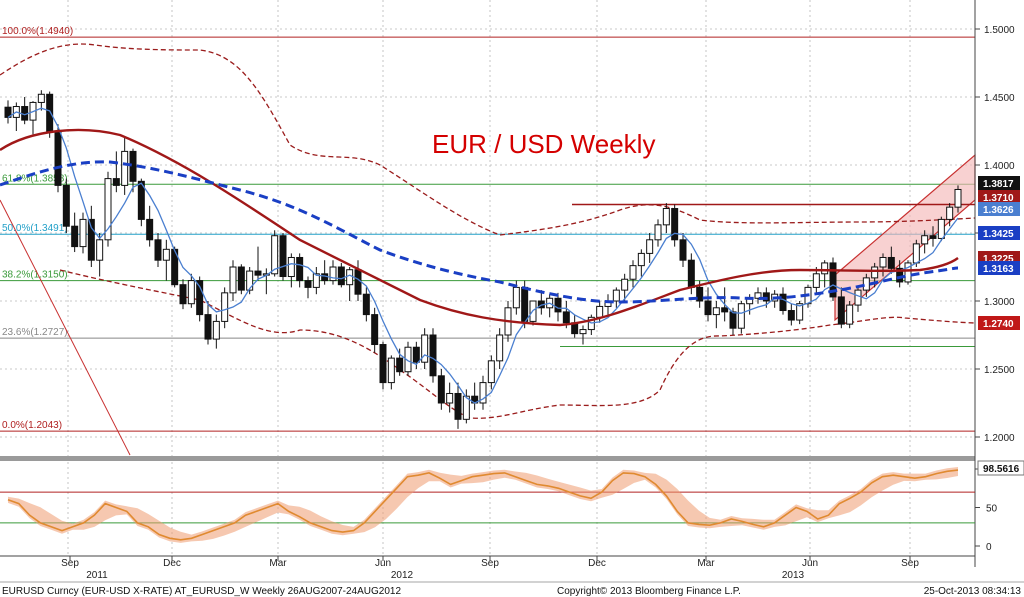 This screenshot has width=1024, height=597. I want to click on price-tag: 1.3425, so click(999, 233).